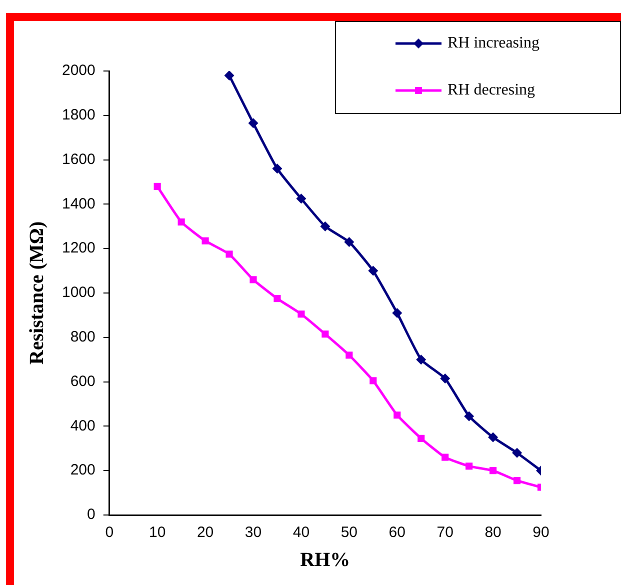 Image resolution: width=621 pixels, height=585 pixels. What do you see at coordinates (157, 533) in the screenshot?
I see `x-tick-label: 10` at bounding box center [157, 533].